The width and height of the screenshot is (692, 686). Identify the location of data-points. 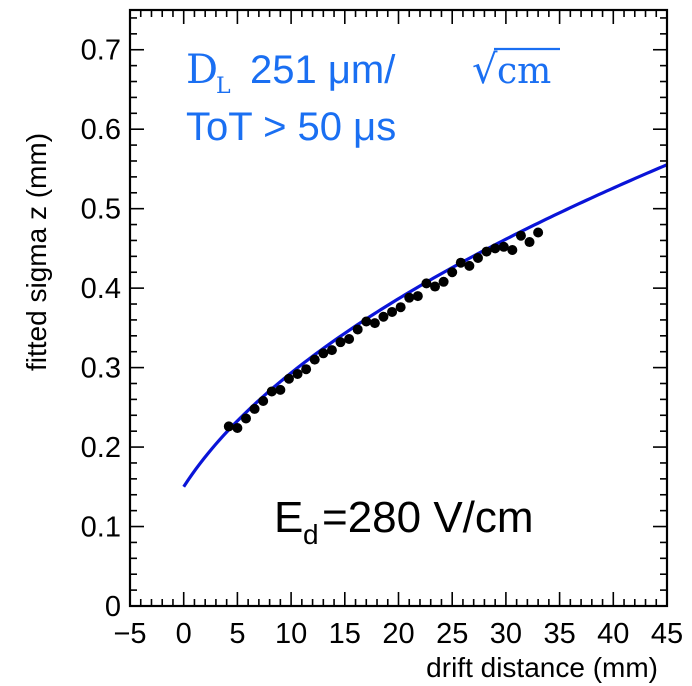
(383, 330).